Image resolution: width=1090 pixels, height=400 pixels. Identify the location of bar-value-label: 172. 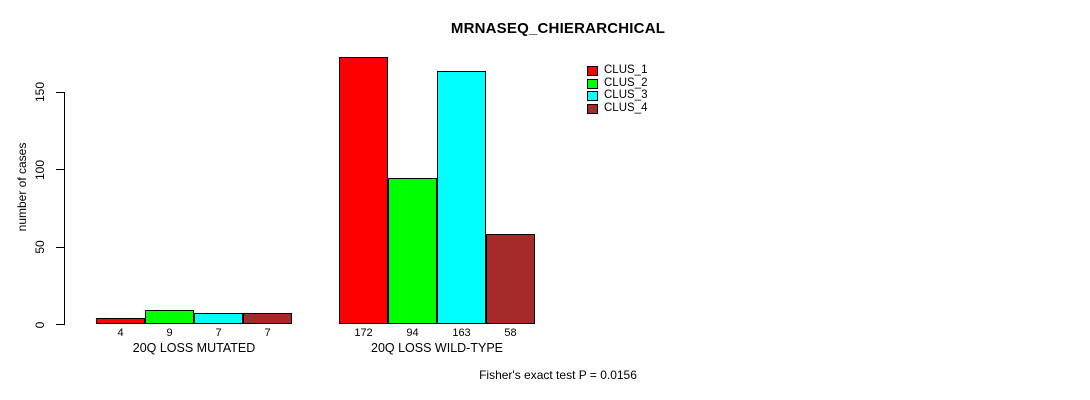
(363, 333).